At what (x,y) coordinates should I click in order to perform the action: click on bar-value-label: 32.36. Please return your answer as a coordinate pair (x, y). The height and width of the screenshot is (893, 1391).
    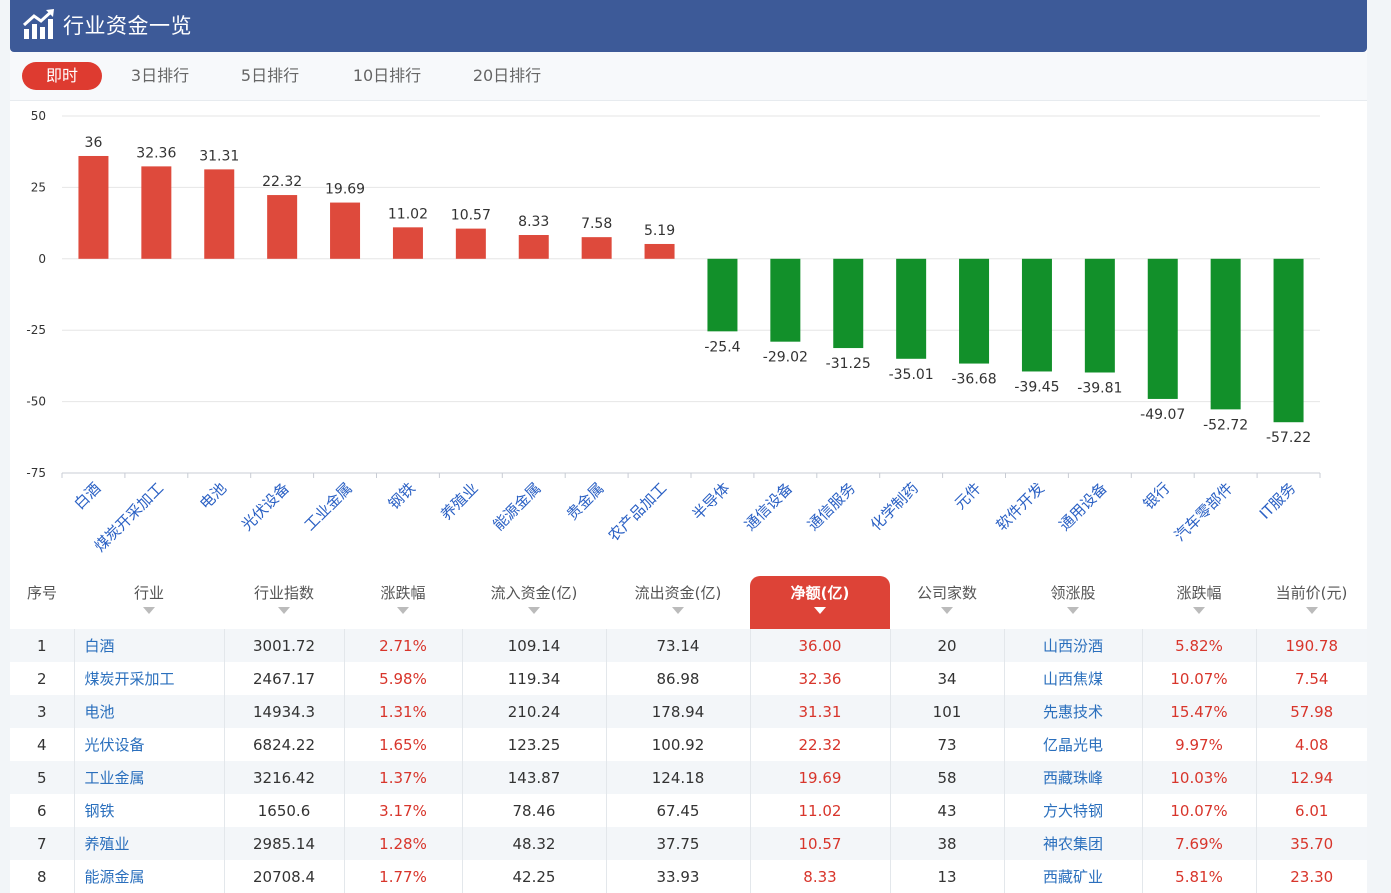
    Looking at the image, I should click on (156, 153).